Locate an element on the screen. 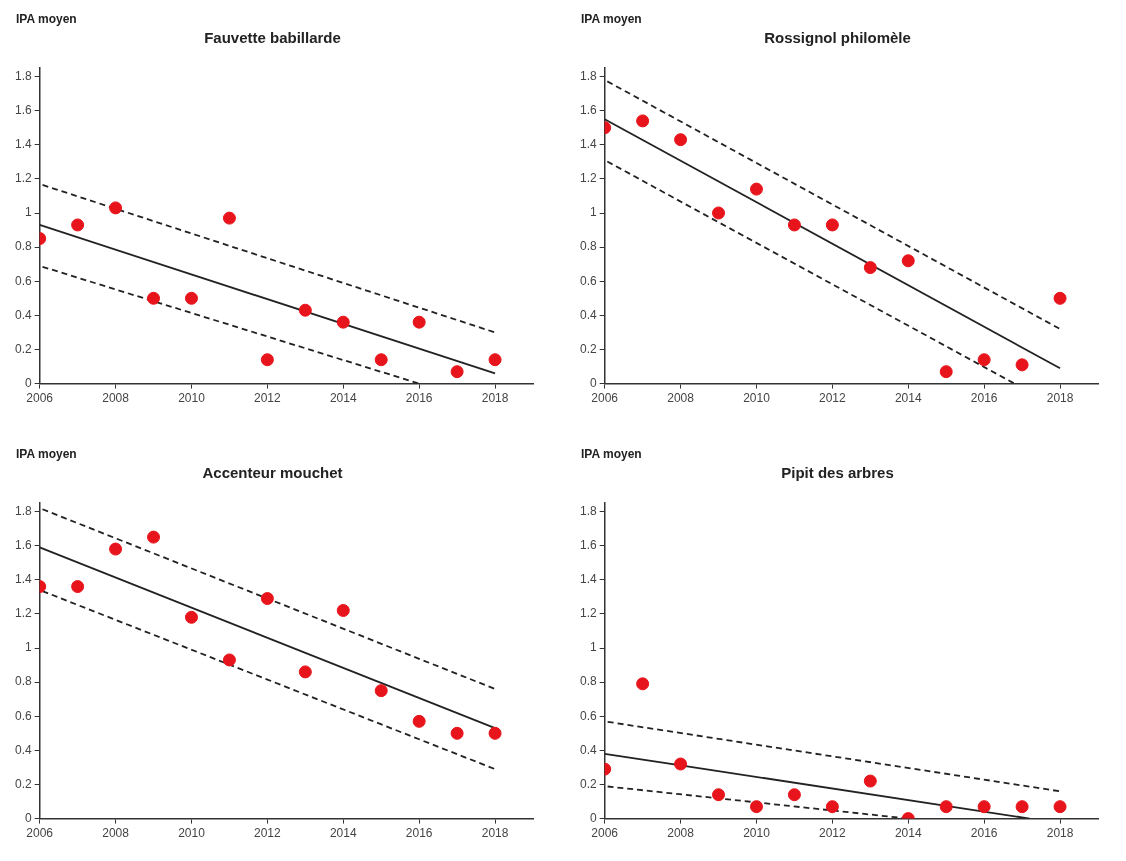 This screenshot has height=861, width=1126. chart-title: Rossignol philomèle is located at coordinates (837, 38).